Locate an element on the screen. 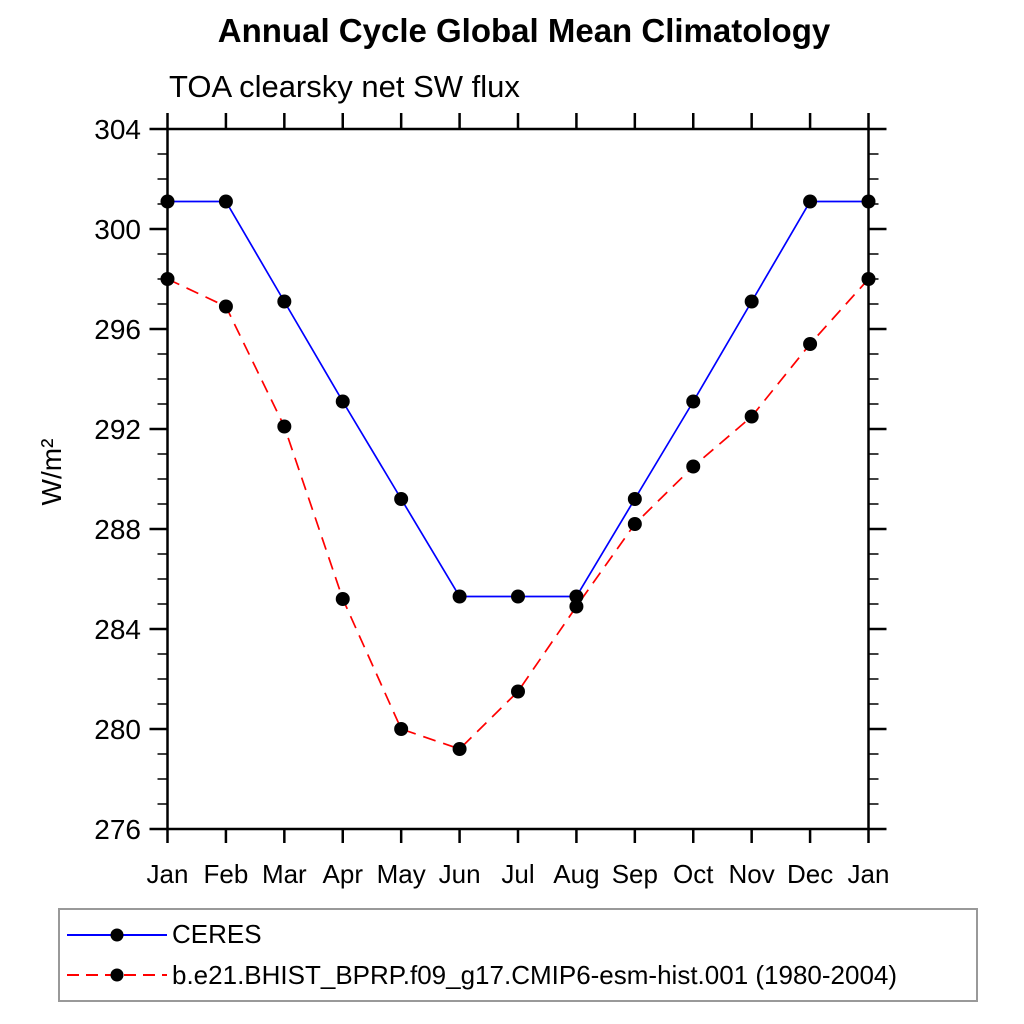 The image size is (1024, 1024). x-tick-label: Nov is located at coordinates (752, 874).